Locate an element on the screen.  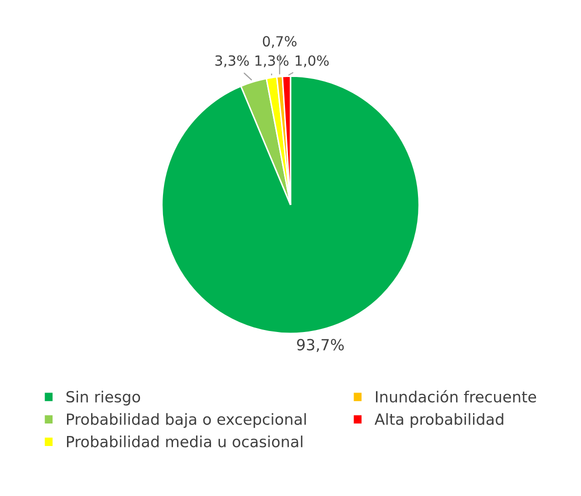
data-label: 3,3% is located at coordinates (232, 61).